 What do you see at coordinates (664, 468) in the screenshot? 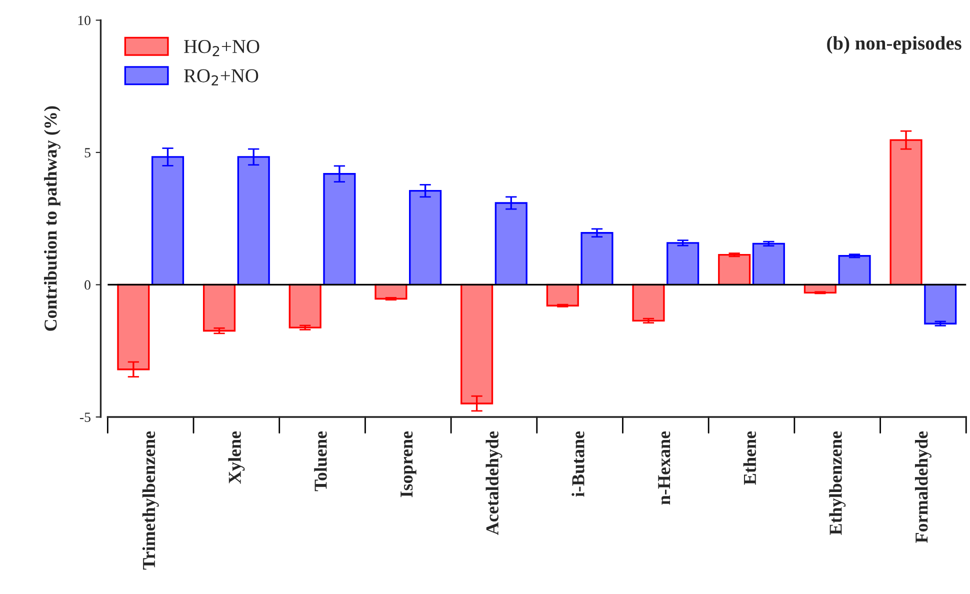
I see `x-tick-label: n-Hexane` at bounding box center [664, 468].